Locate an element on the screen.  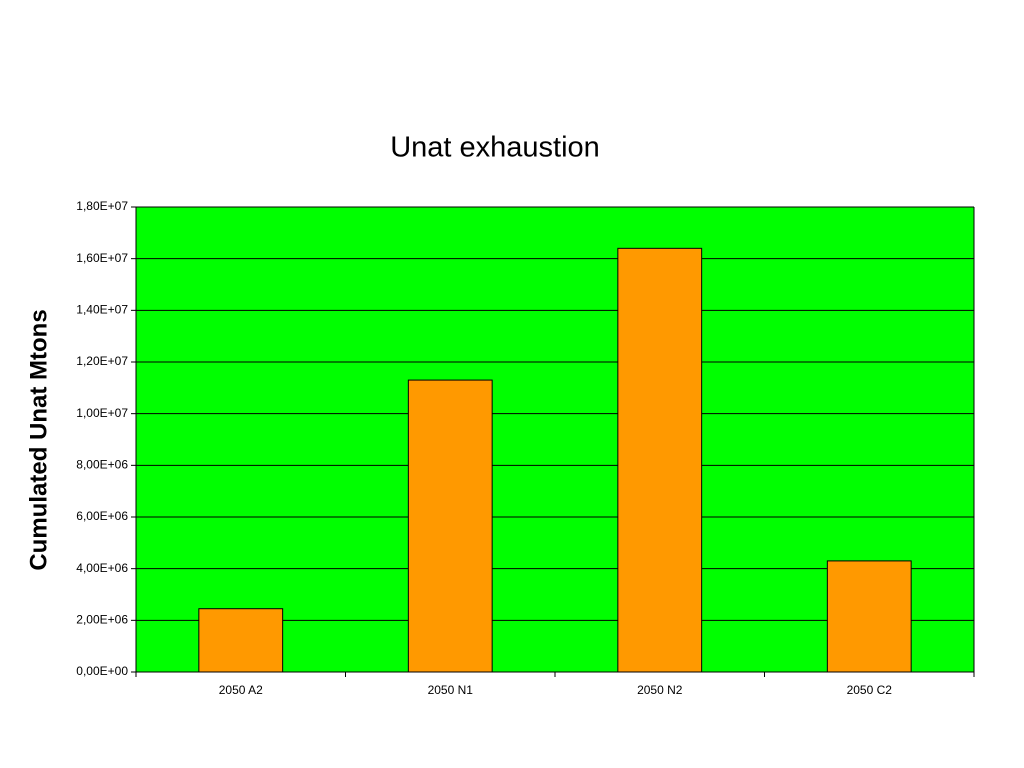
y-tick-label: 1,40E+07 is located at coordinates (102, 310).